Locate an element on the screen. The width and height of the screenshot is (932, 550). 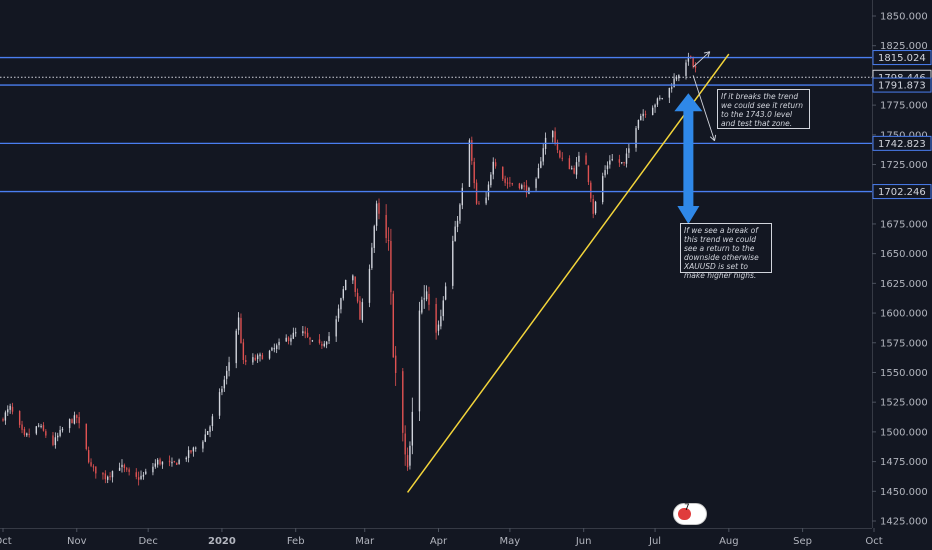
events-count: 7 is located at coordinates (687, 508).